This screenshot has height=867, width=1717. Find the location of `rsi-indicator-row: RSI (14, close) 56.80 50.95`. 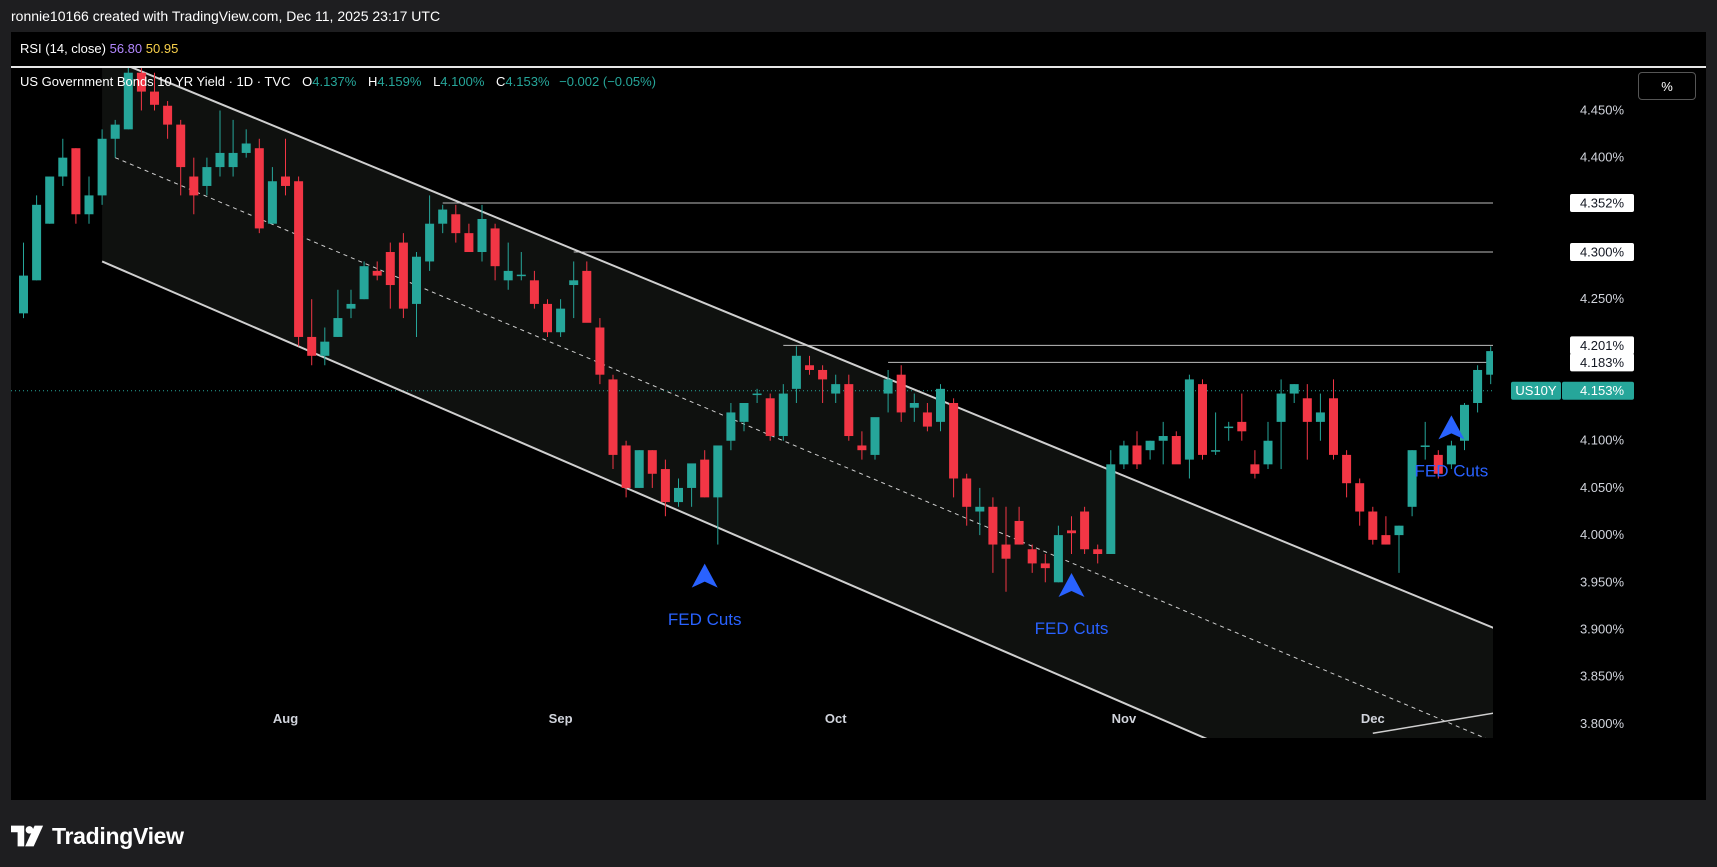

rsi-indicator-row: RSI (14, close) 56.80 50.95 is located at coordinates (858, 50).